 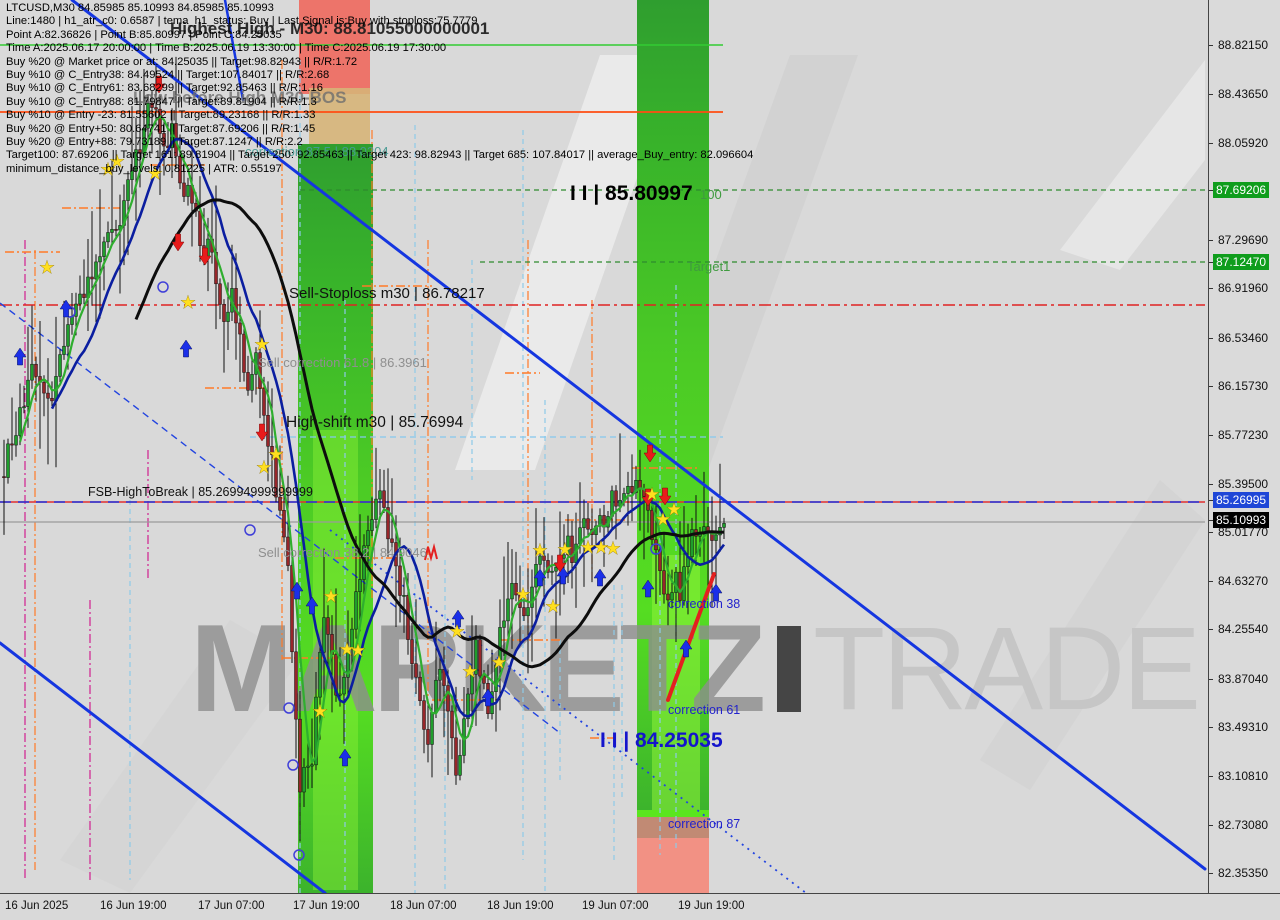 I want to click on time-tick-label: 18 Jun 07:00, so click(x=423, y=906).